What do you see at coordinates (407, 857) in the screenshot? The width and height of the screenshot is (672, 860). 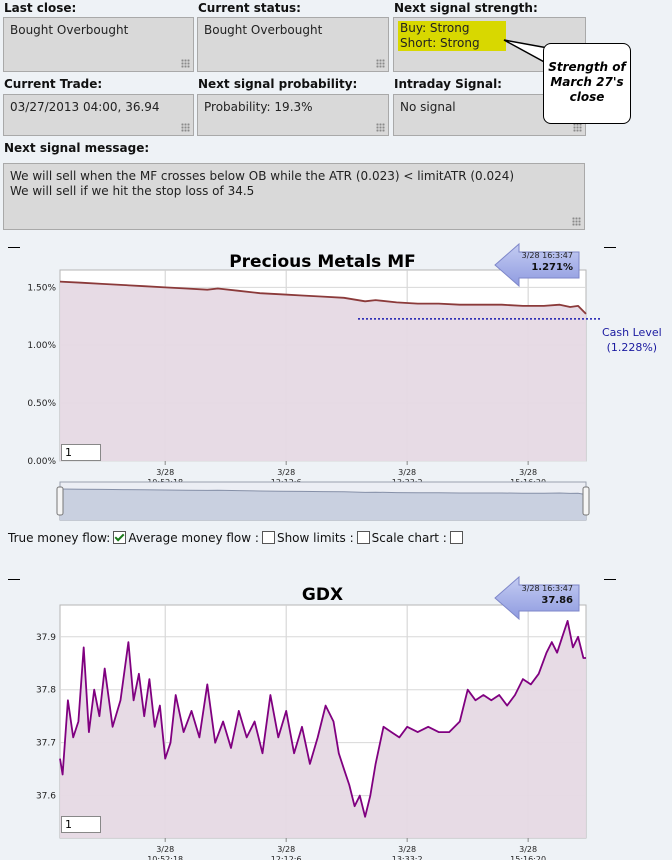 I see `x-tick-time: 13:33:2` at bounding box center [407, 857].